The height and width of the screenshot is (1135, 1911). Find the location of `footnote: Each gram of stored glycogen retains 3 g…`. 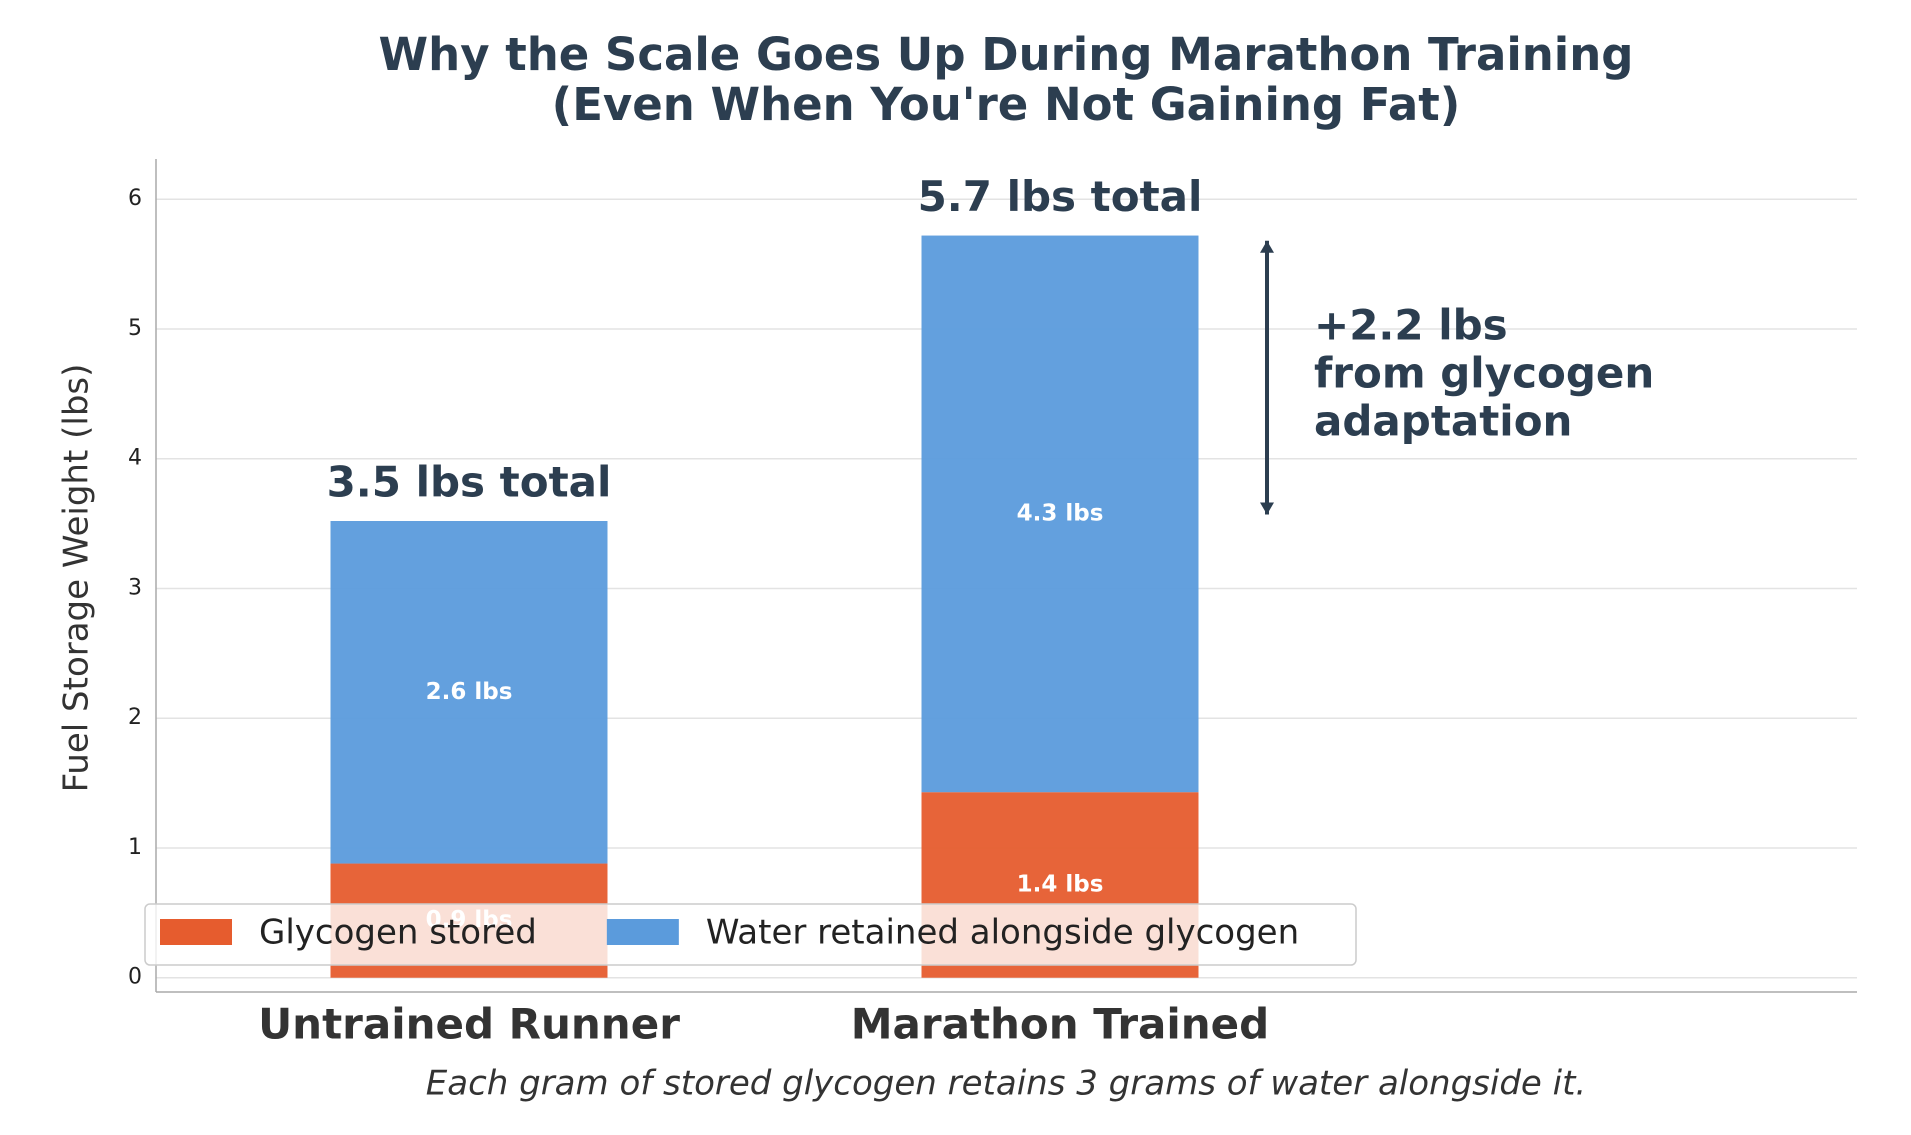

footnote: Each gram of stored glycogen retains 3 g… is located at coordinates (1006, 1084).